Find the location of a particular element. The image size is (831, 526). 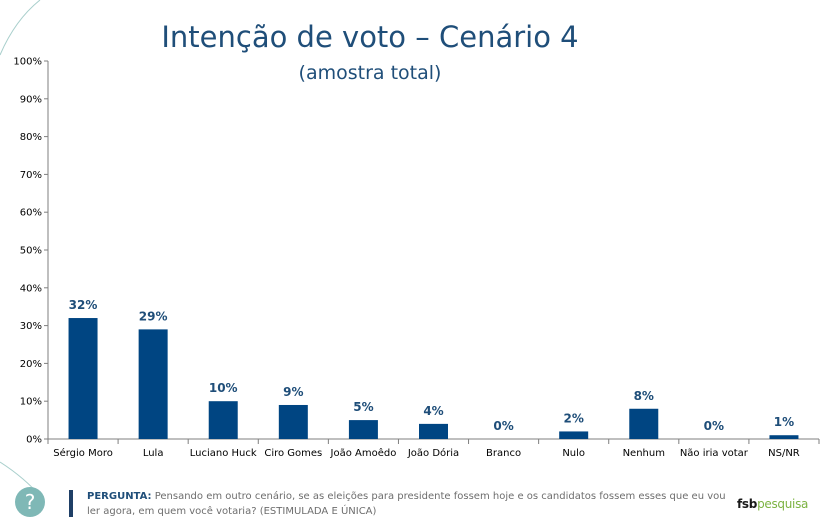

y-tick-label: 80% is located at coordinates (31, 137).